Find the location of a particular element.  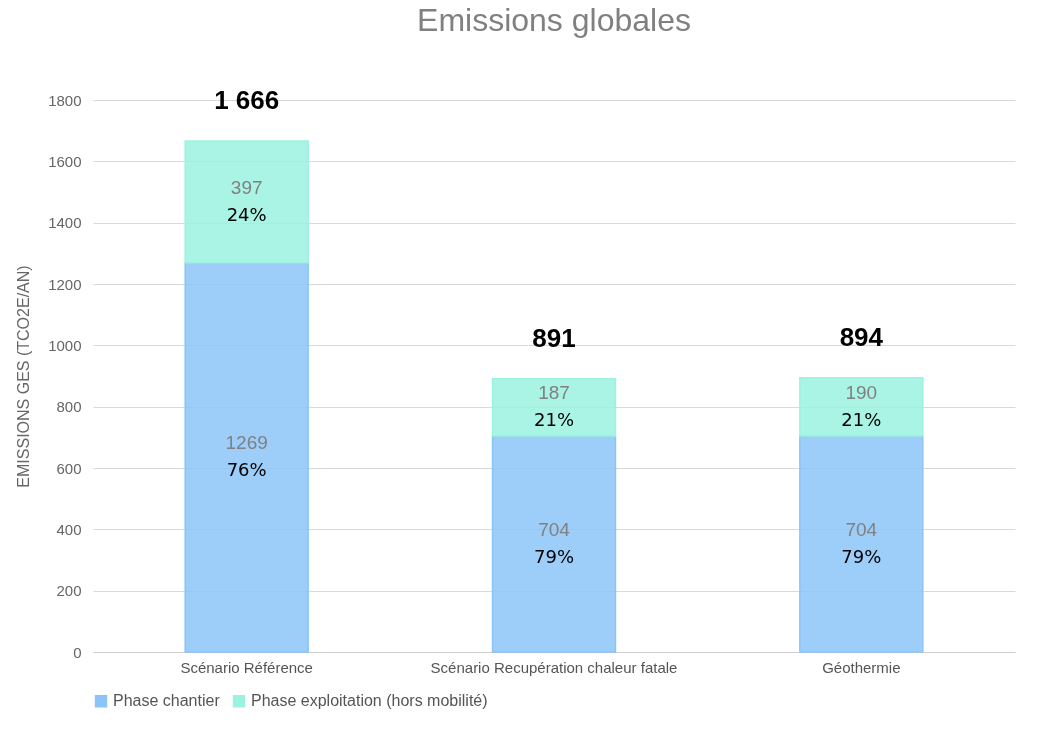

legend-label: Phase chantier is located at coordinates (167, 701).